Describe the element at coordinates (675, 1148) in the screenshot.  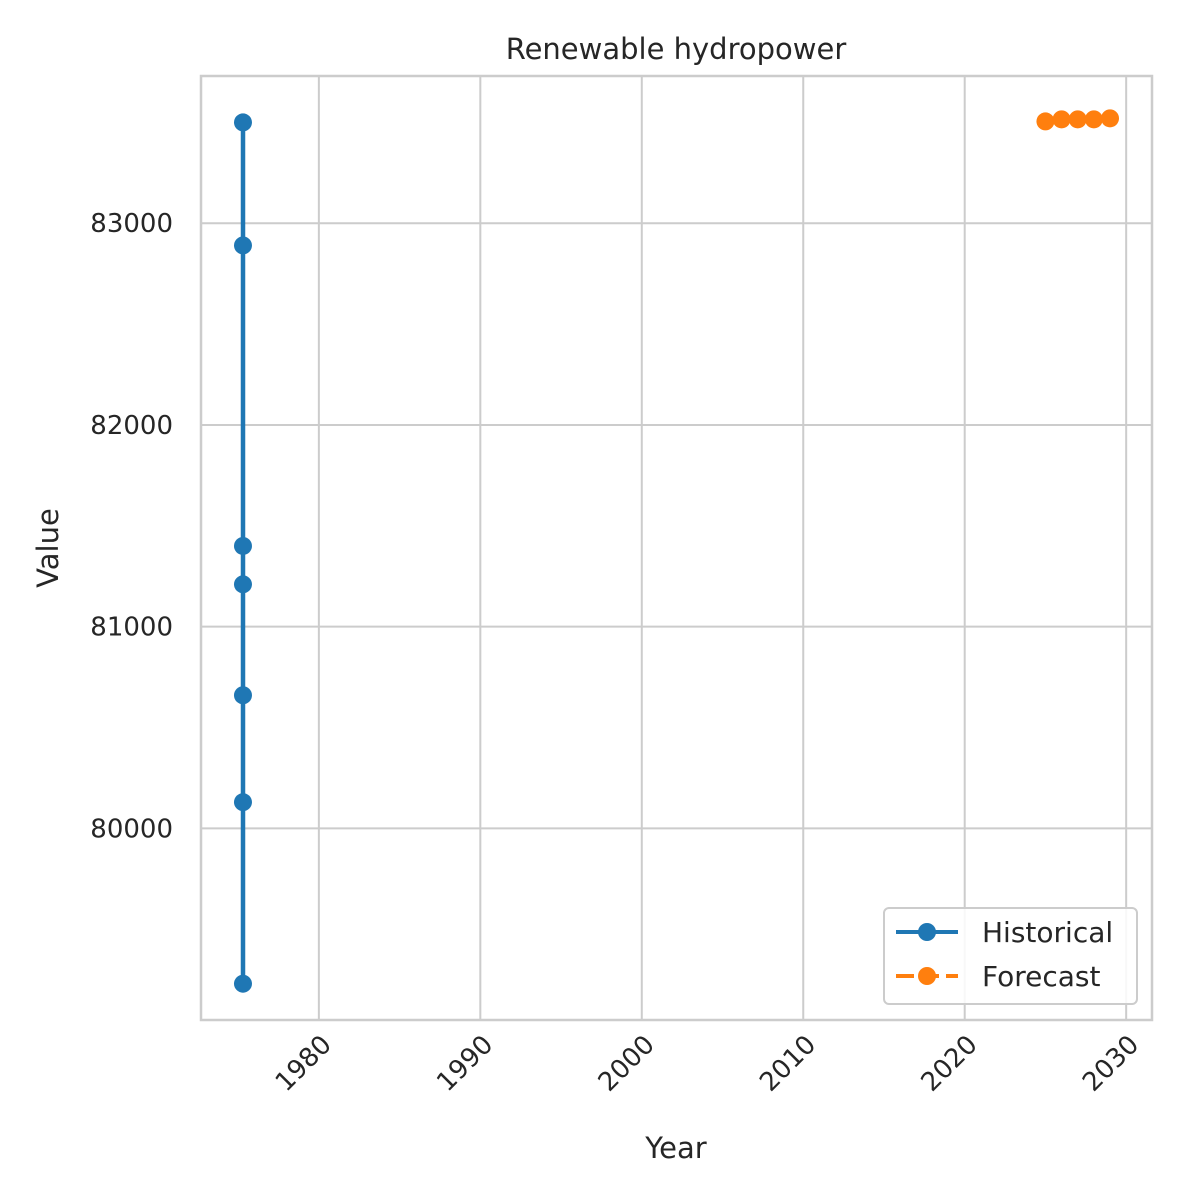
I see `x-axis-label: Year` at that location.